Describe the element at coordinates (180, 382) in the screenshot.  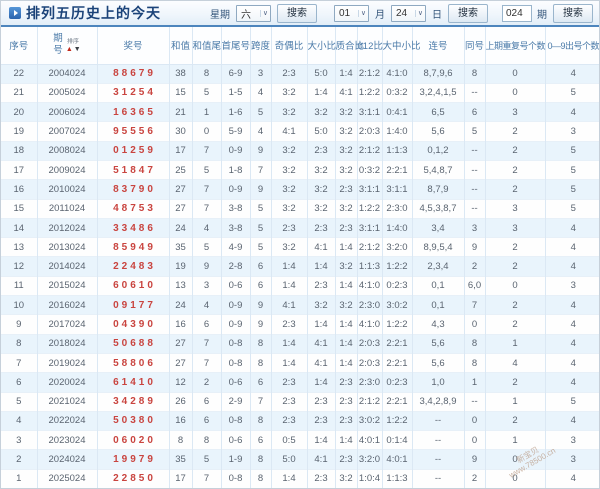
I see `cell-sum: 12` at that location.